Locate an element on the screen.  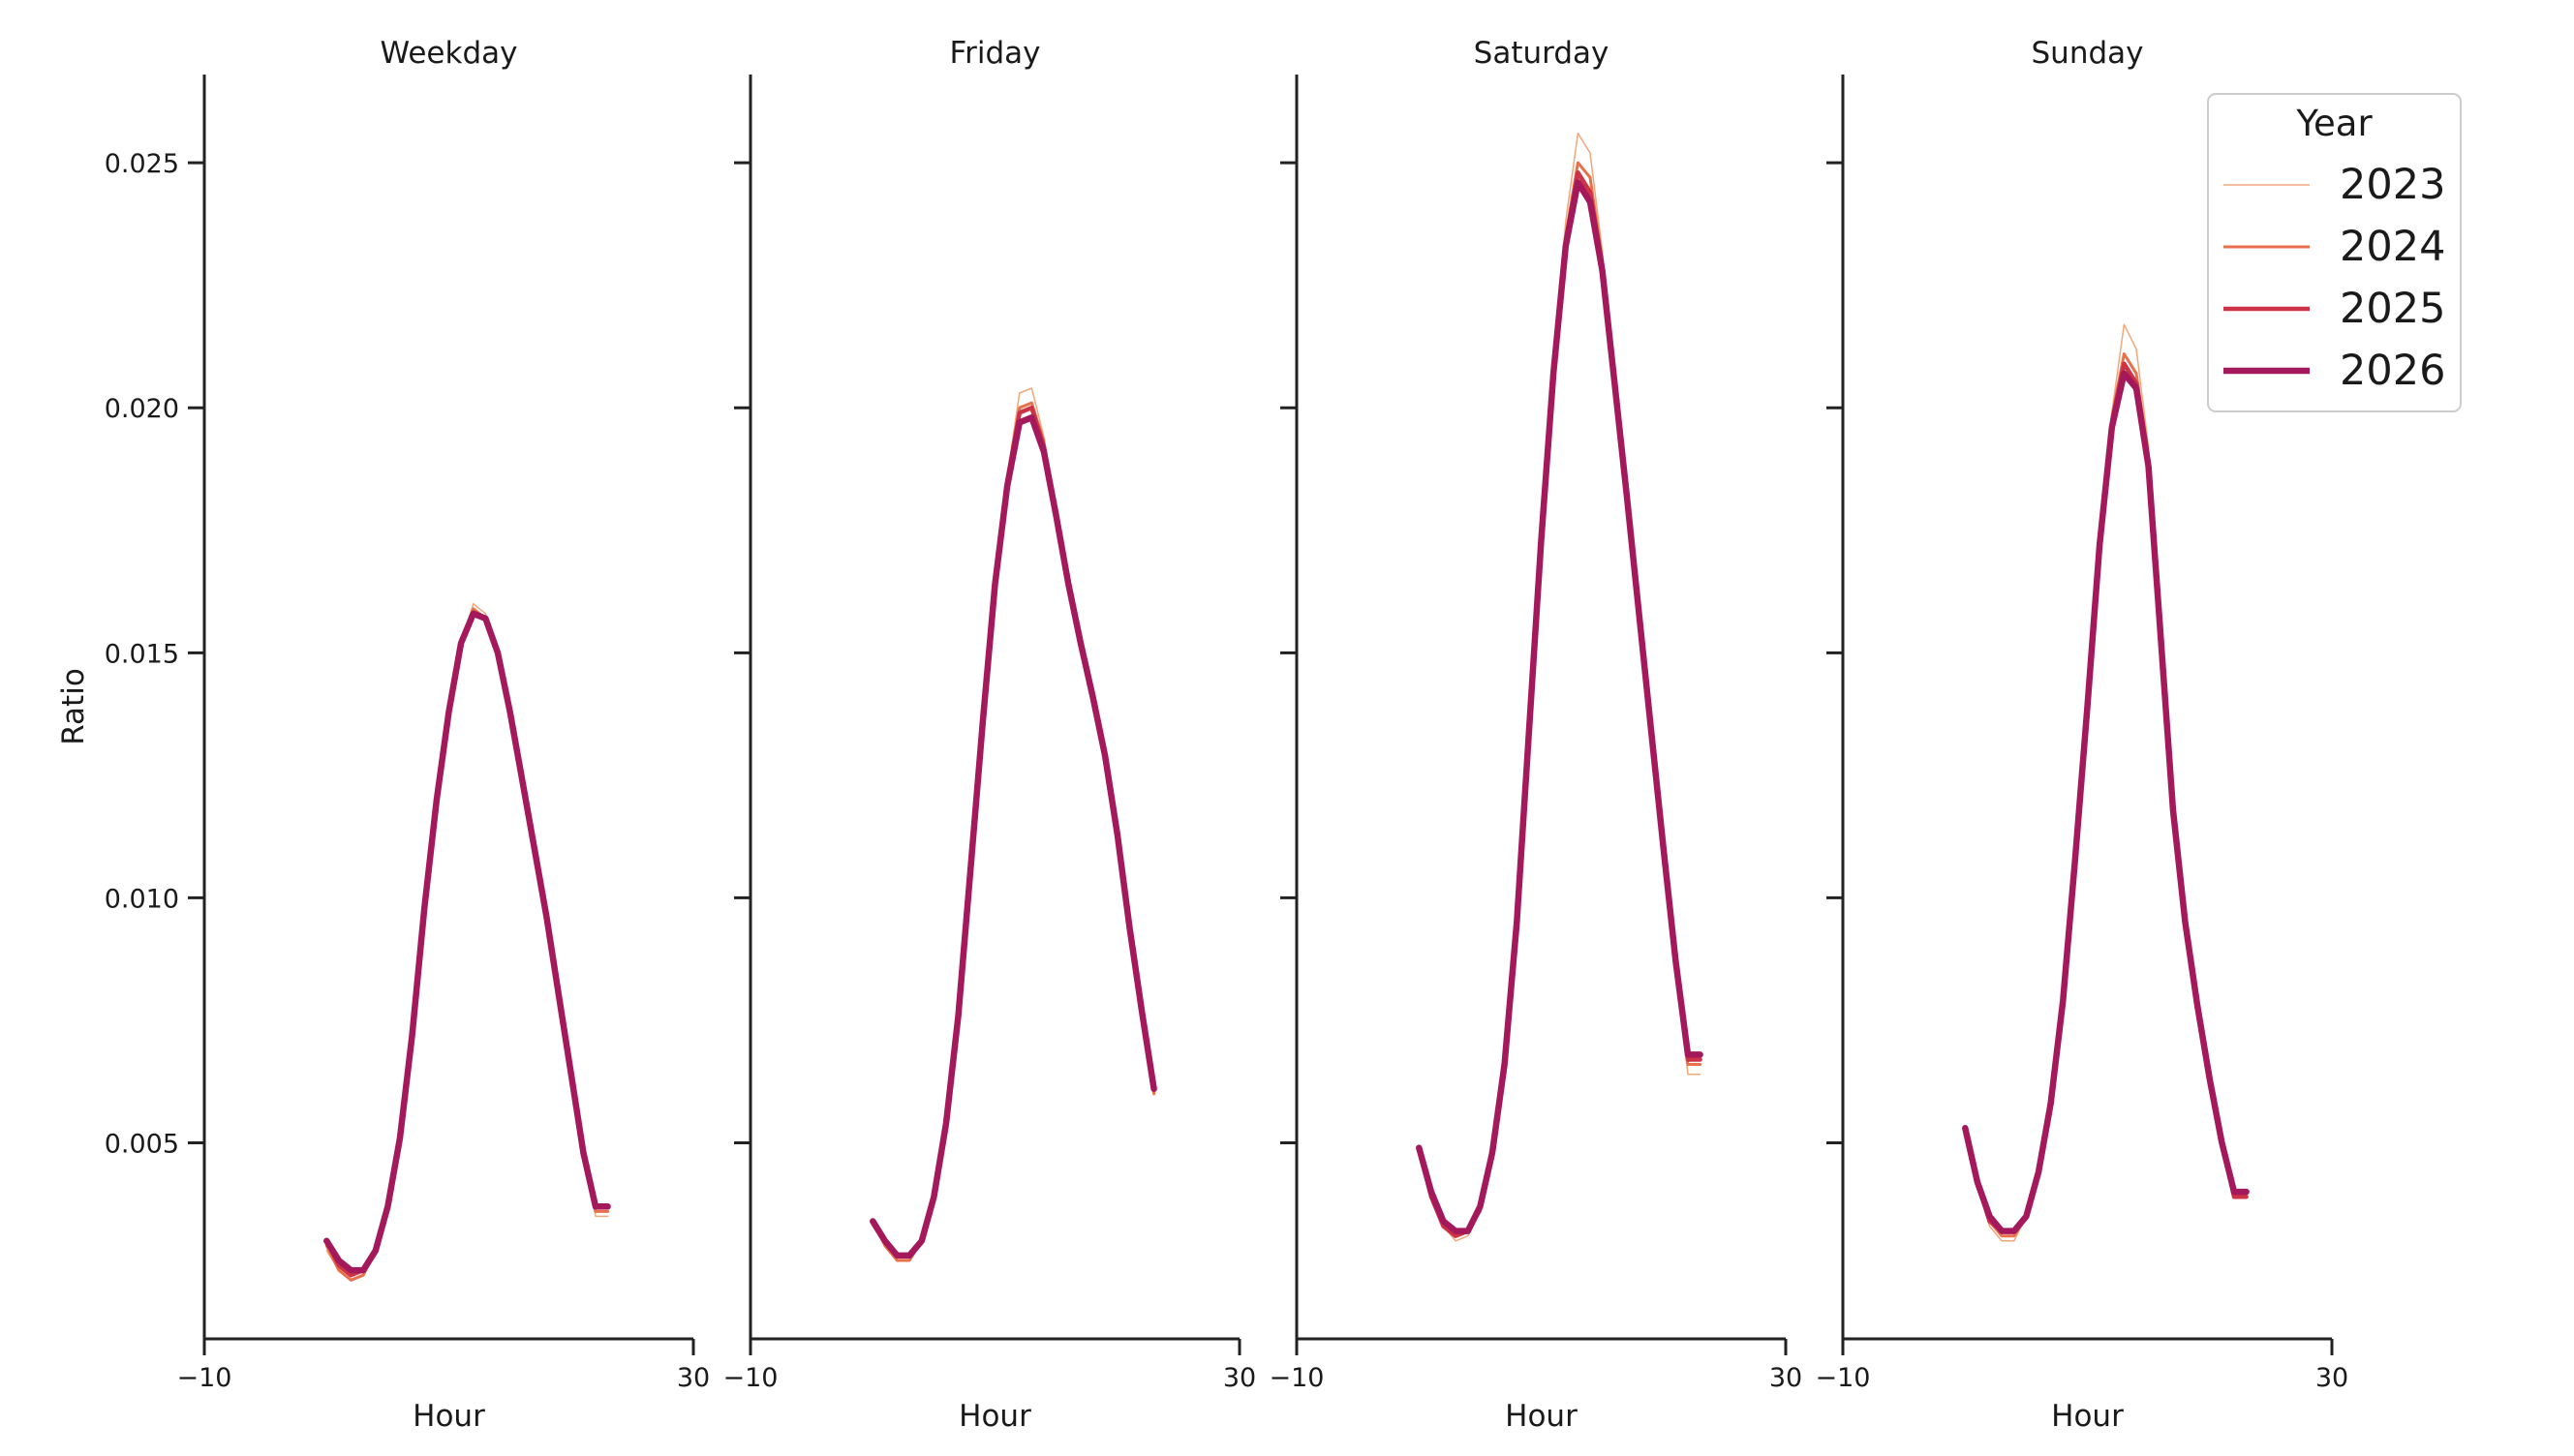
panel-title: Sunday is located at coordinates (2088, 54).